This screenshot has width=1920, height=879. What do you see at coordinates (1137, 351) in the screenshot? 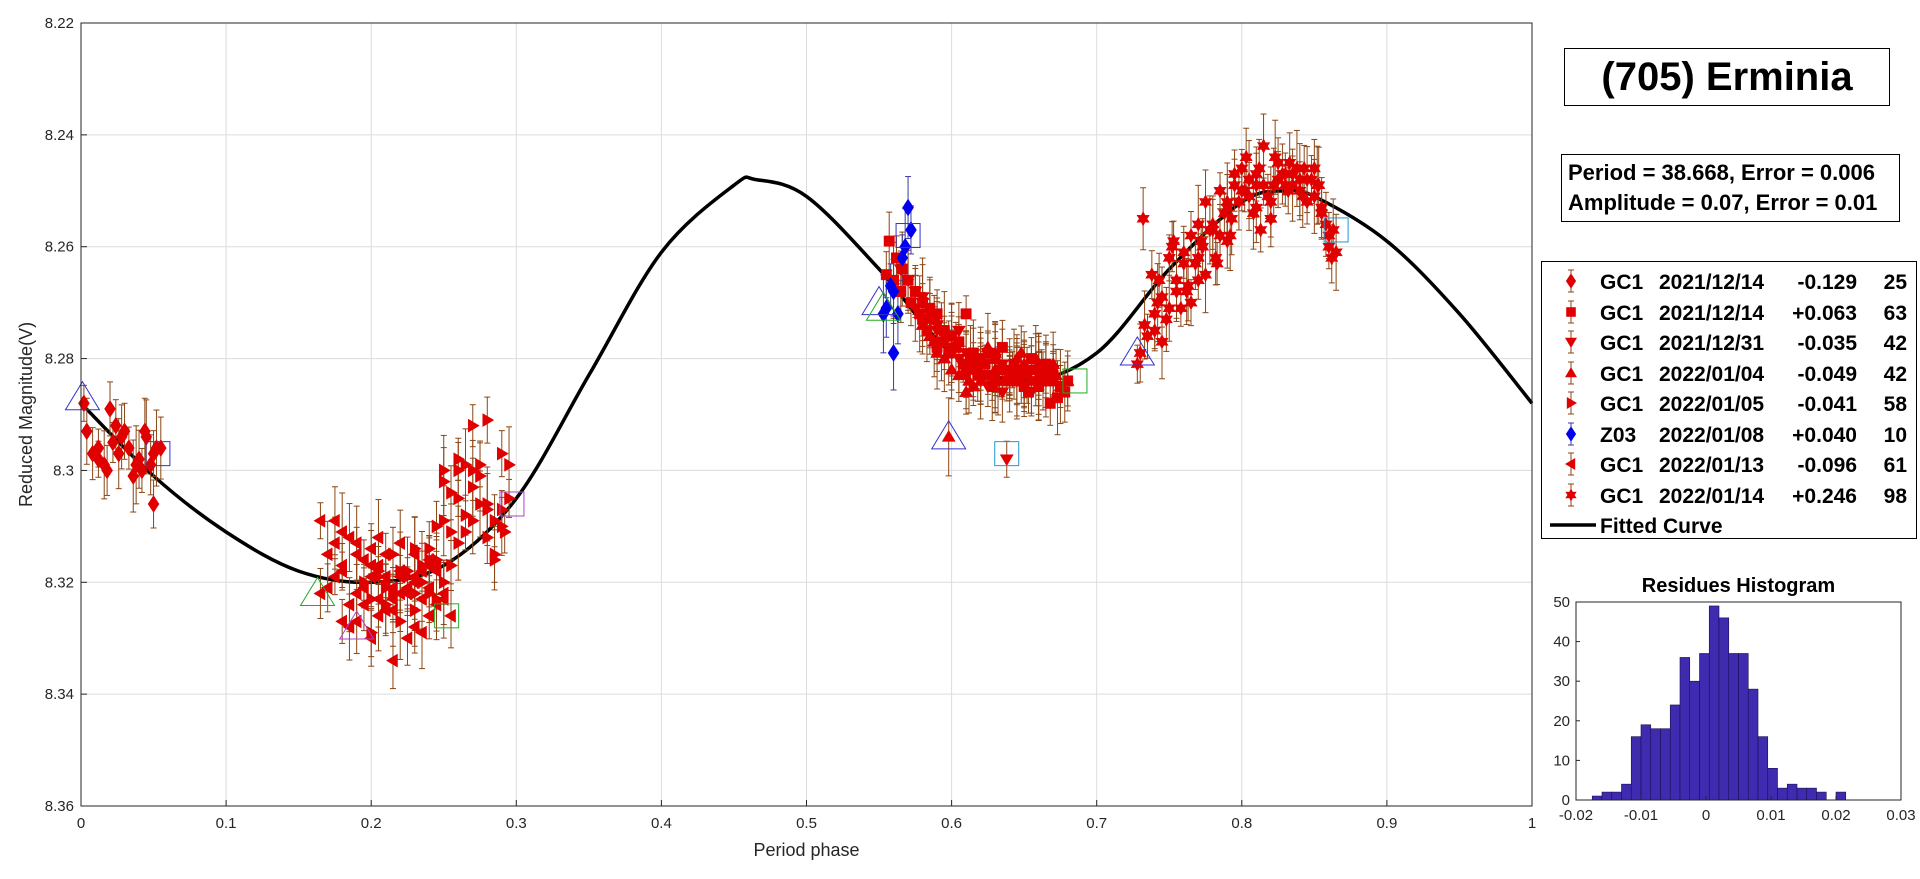
I see `highlight-triangle` at bounding box center [1137, 351].